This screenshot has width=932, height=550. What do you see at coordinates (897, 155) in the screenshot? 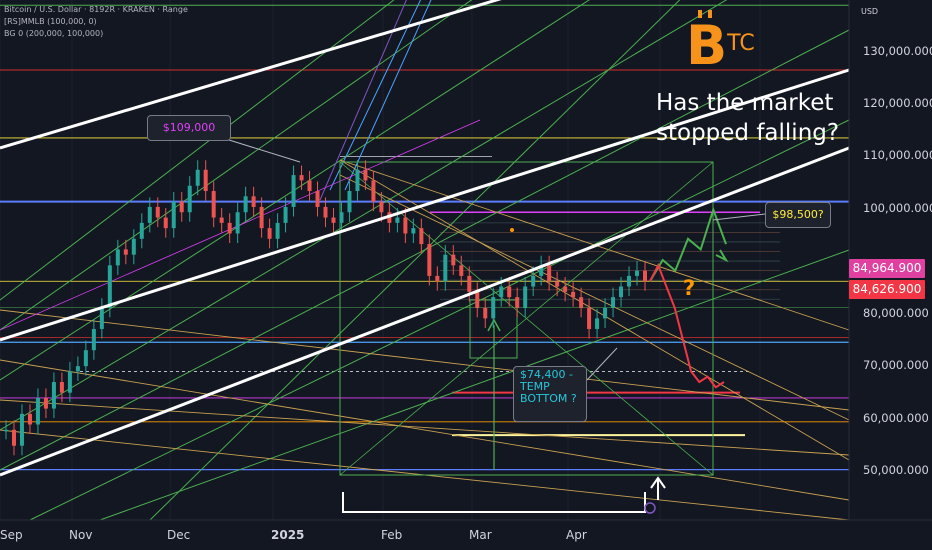
I see `price-tick-110k: 110,000.000` at bounding box center [897, 155].